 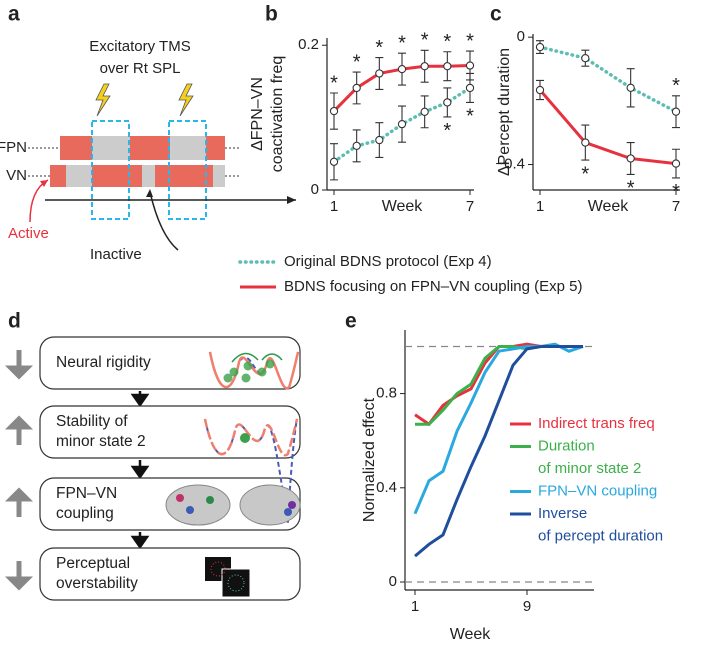 What do you see at coordinates (388, 261) in the screenshot?
I see `legend-label: Original BDNS protocol (Exp 4)` at bounding box center [388, 261].